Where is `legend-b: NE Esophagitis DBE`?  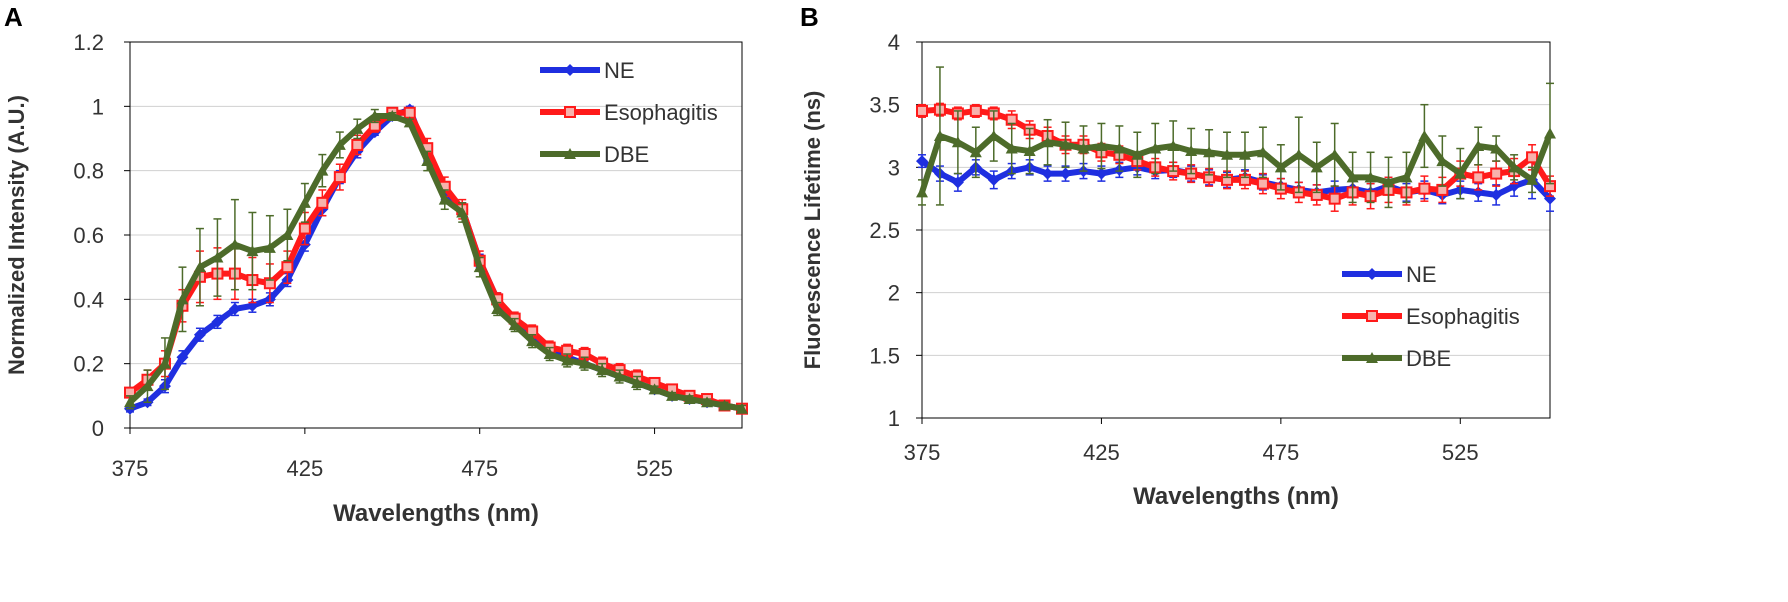 legend-b: NE Esophagitis DBE is located at coordinates (1431, 316).